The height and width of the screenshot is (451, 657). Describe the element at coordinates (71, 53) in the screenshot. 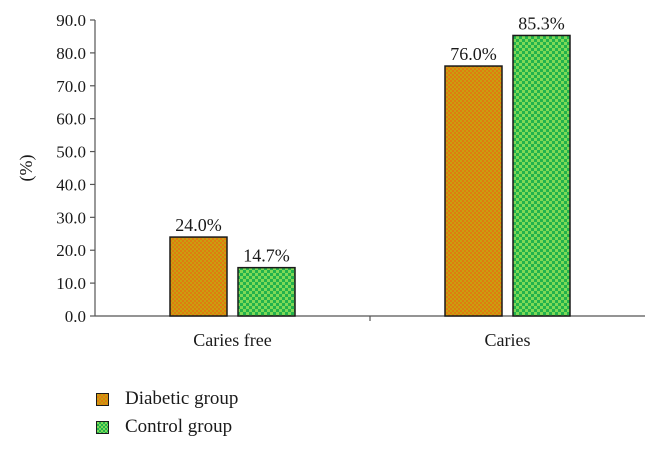

I see `y-tick-label: 80.0` at that location.